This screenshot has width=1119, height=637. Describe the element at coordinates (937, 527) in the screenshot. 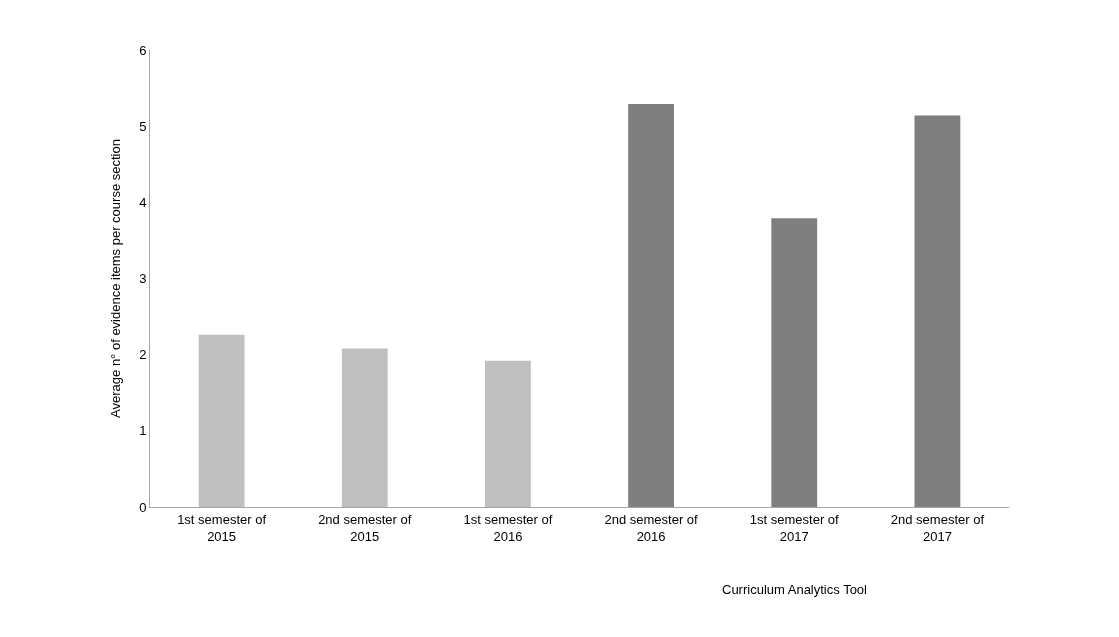

I see `x-tick-label: 2nd semester of 2017` at that location.